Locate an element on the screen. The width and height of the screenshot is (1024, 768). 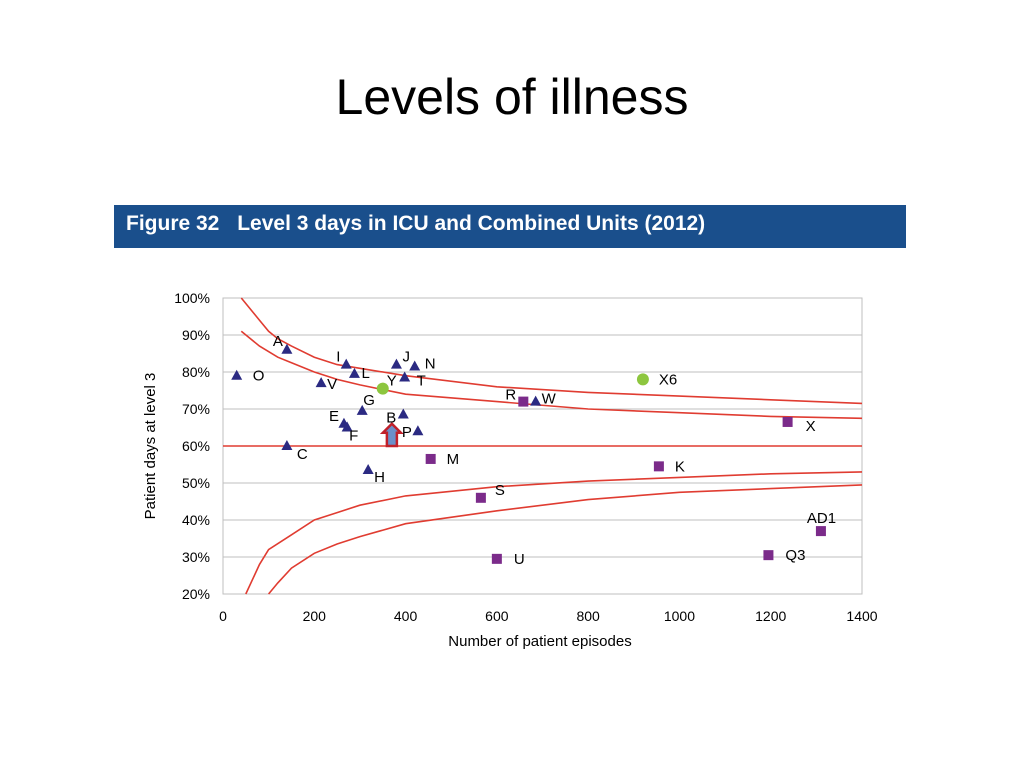
point-AD1 is located at coordinates (820, 531).